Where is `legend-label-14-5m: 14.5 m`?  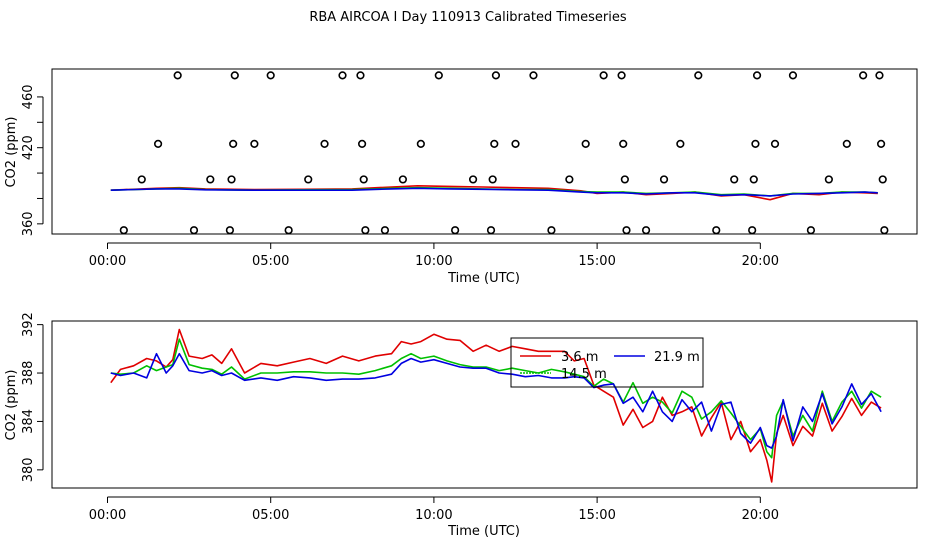
legend-label-14-5m: 14.5 m is located at coordinates (584, 374).